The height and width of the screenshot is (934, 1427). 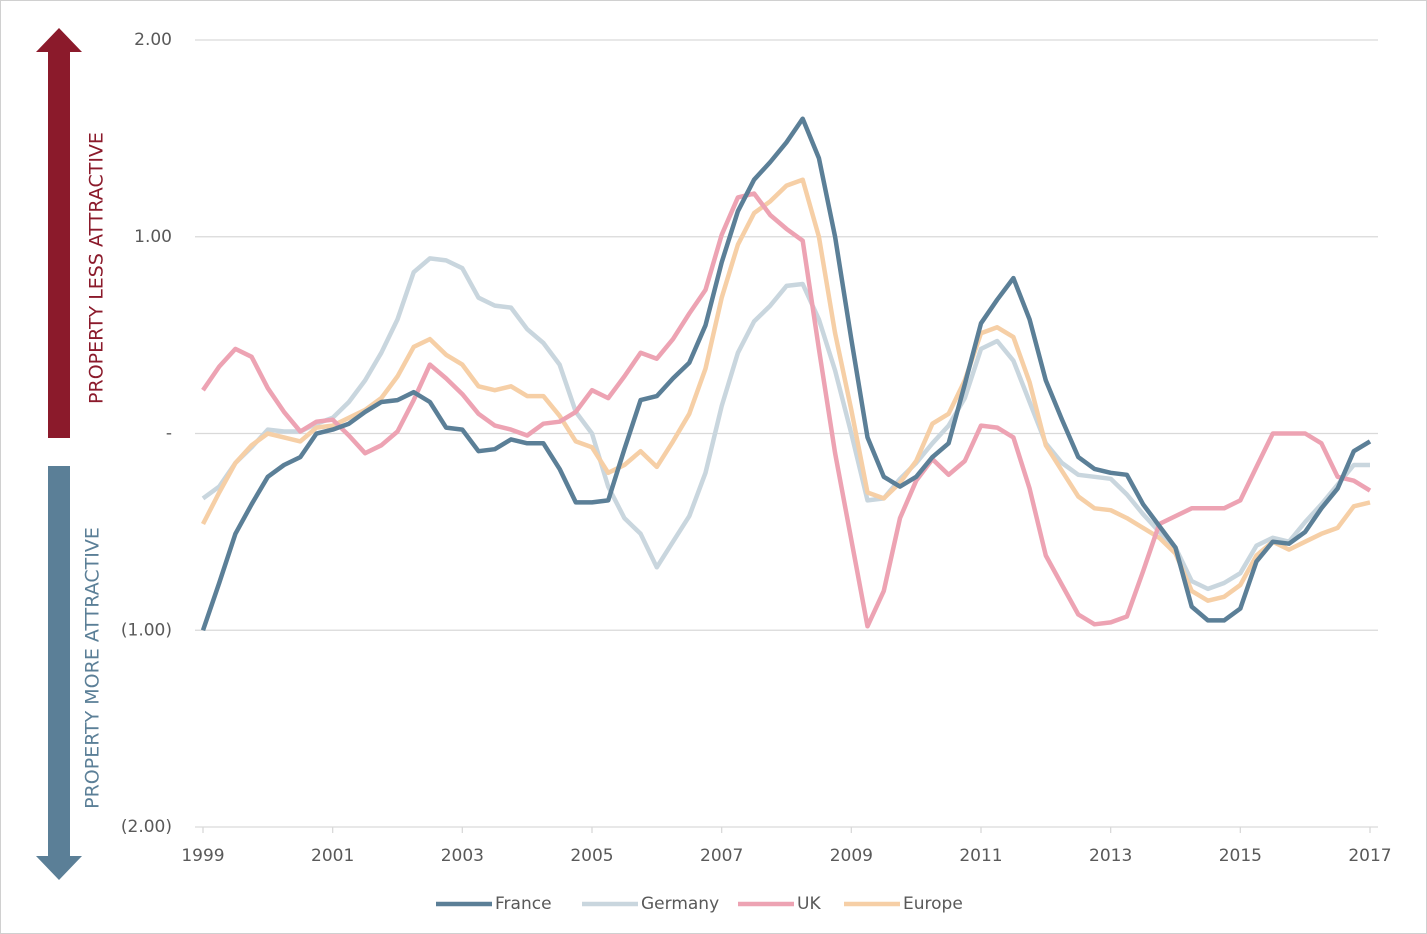 What do you see at coordinates (97, 268) in the screenshot?
I see `annotation: PROPERTY LESS ATTRACTIVE` at bounding box center [97, 268].